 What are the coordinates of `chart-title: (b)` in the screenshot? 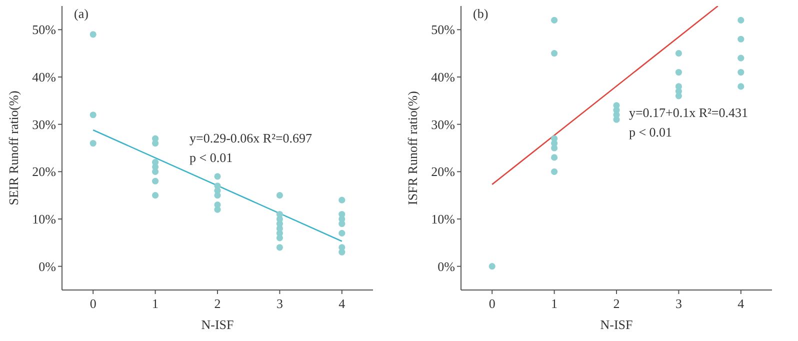 It's located at (480, 13).